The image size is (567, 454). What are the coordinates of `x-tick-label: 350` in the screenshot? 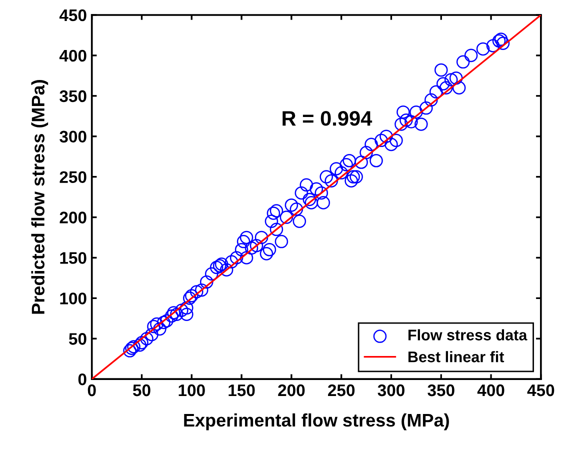 It's located at (441, 390).